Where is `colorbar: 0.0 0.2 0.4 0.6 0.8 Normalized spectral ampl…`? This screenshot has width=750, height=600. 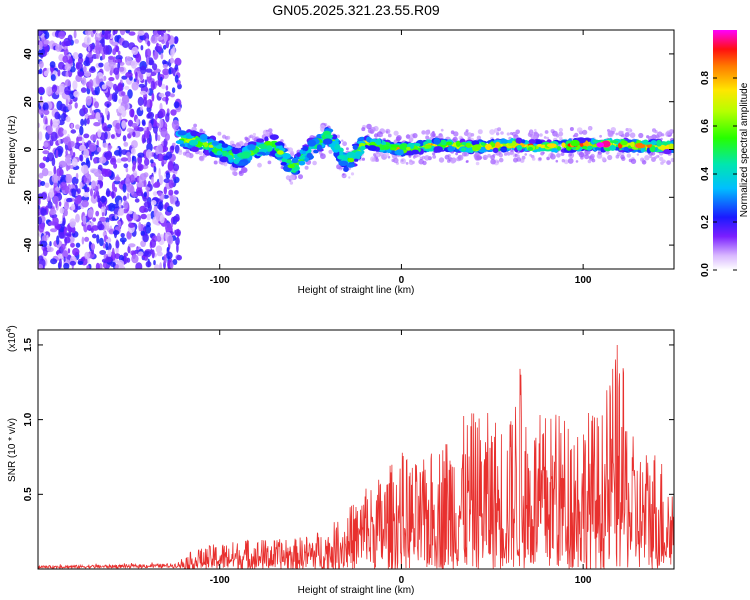
colorbar: 0.0 0.2 0.4 0.6 0.8 Normalized spectral ampl… is located at coordinates (725, 153).